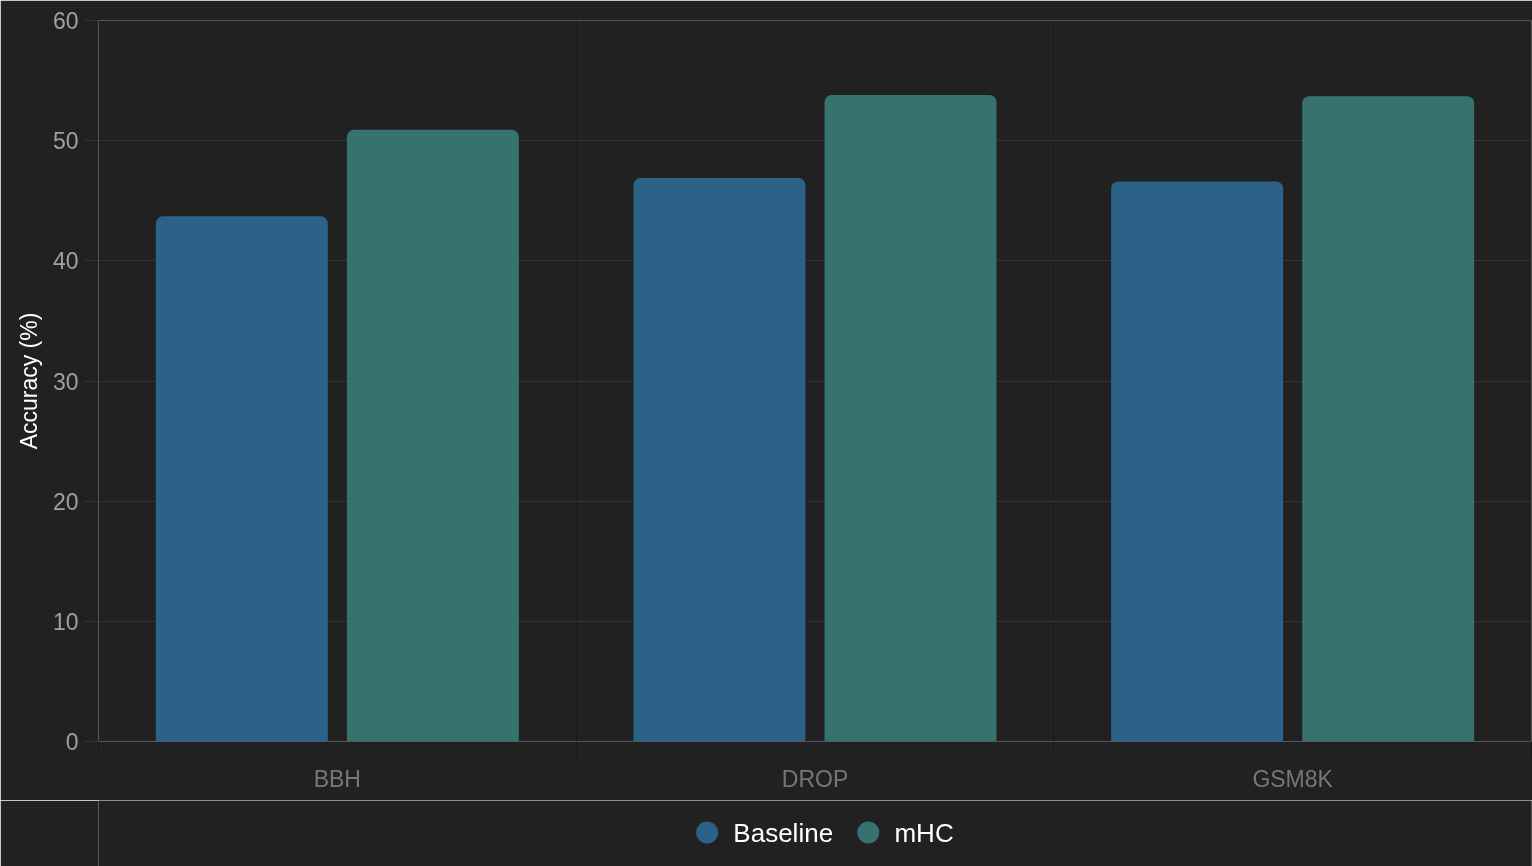  Describe the element at coordinates (815, 778) in the screenshot. I see `x-tick-label: DROP` at that location.